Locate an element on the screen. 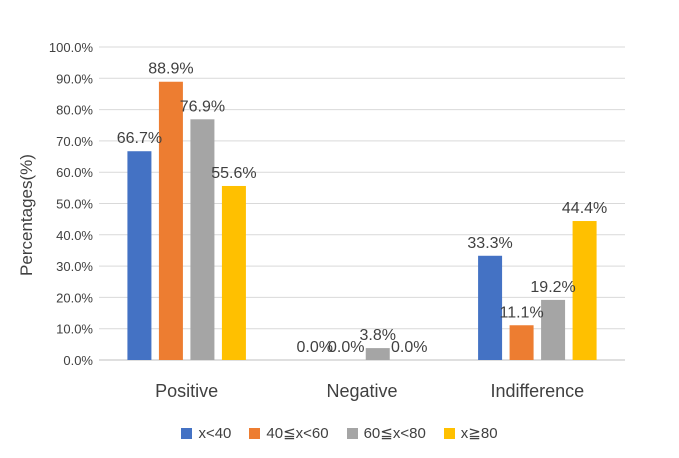 This screenshot has height=458, width=679. data-label: 44.4% is located at coordinates (584, 208).